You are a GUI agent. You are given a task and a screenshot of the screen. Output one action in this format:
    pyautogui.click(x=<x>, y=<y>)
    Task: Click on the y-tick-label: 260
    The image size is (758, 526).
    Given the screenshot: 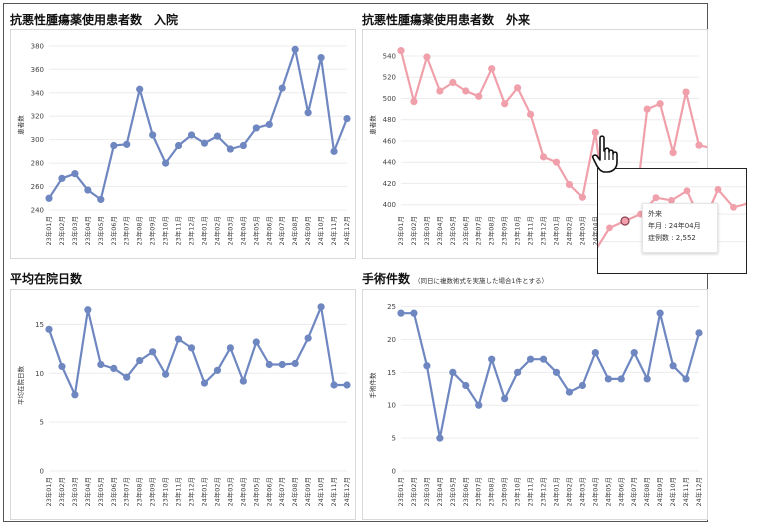 What is the action you would take?
    pyautogui.click(x=37, y=187)
    